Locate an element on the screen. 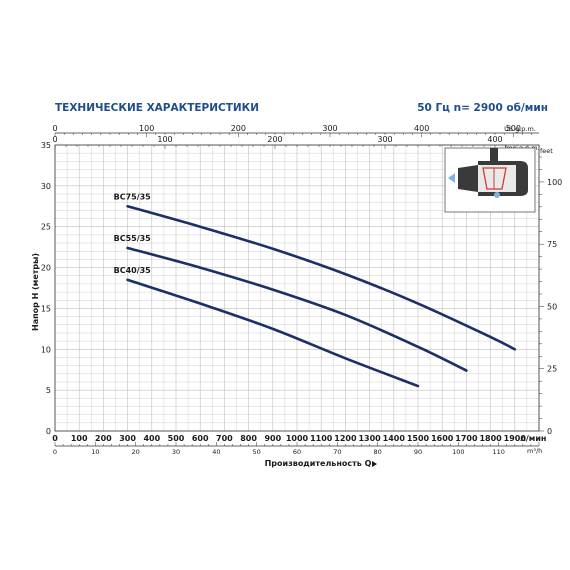 Image resolution: width=570 pixels, height=570 pixels. us-gpm-tick-label: 400 is located at coordinates (421, 128).